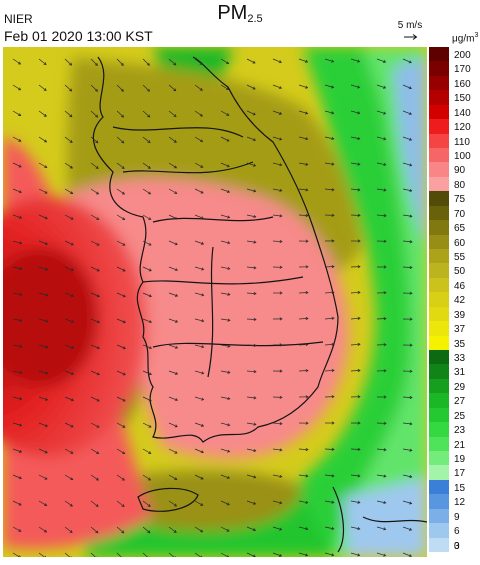 Image resolution: width=480 pixels, height=565 pixels. Describe the element at coordinates (460, 200) in the screenshot. I see `colorbar-label-75: 75` at that location.